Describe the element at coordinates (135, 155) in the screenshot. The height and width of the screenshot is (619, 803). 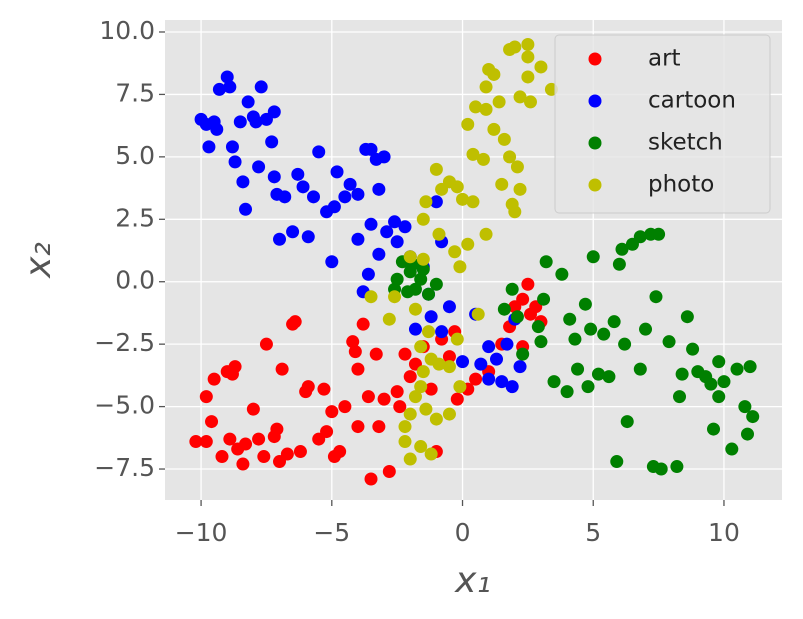
I see `y-tick-label: 5.0` at that location.